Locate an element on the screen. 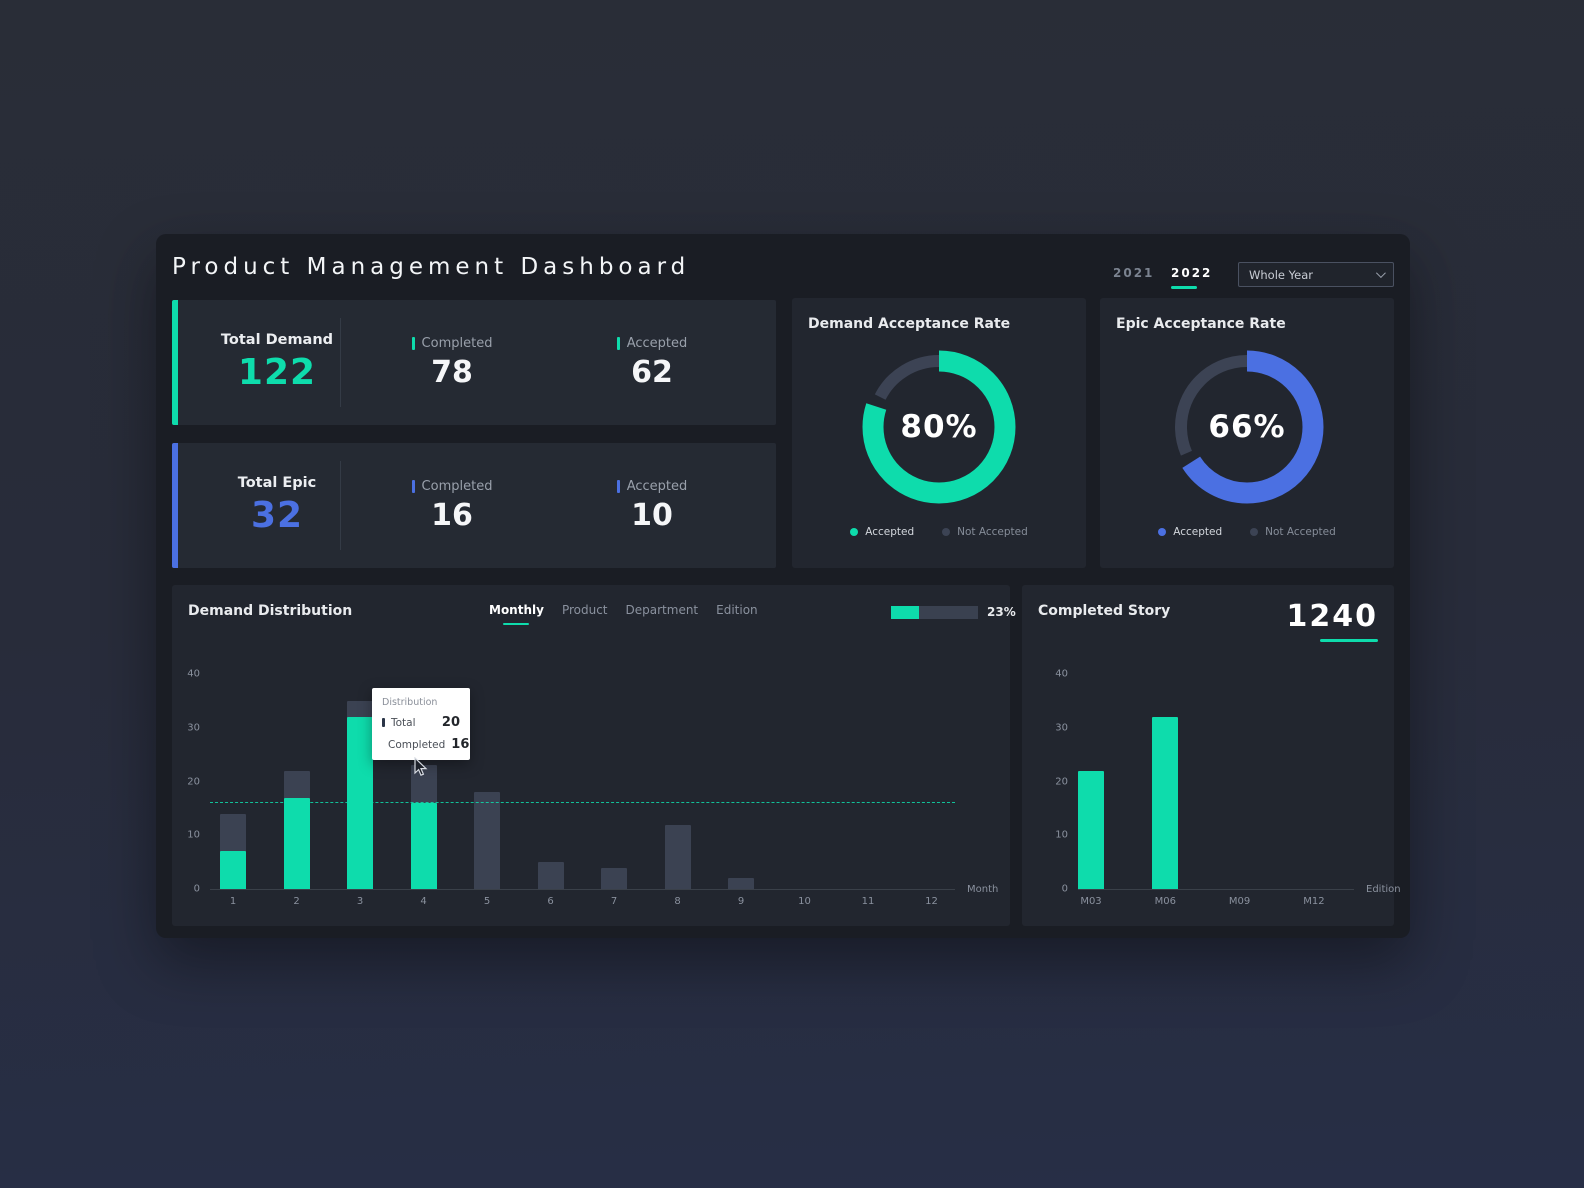 The width and height of the screenshot is (1584, 1188). chevron-down-icon is located at coordinates (1380, 273).